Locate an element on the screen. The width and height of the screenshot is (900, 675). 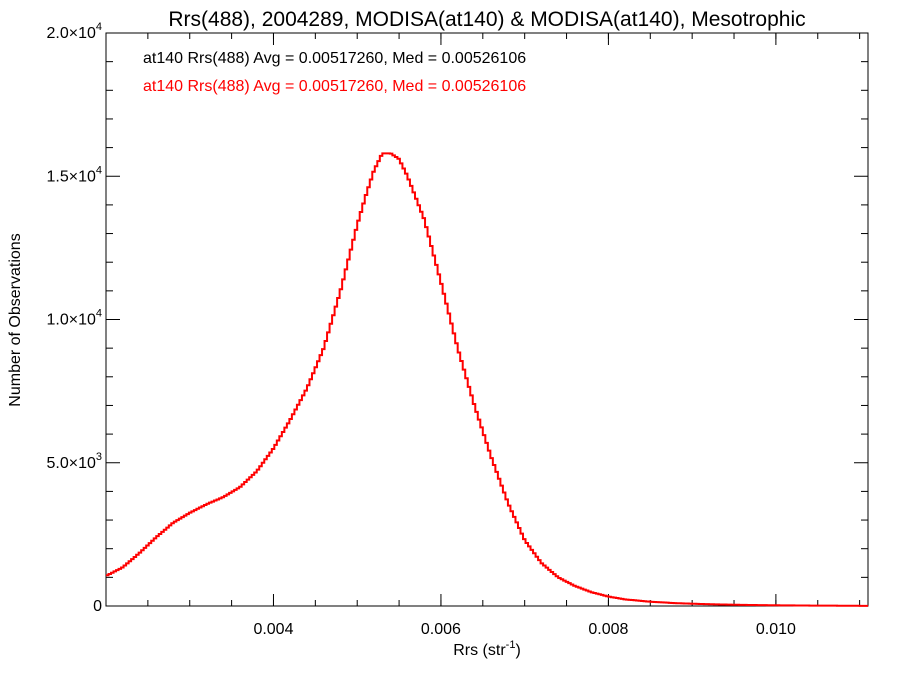
y-tick-label: 1.0×10⁴ is located at coordinates (74, 318).